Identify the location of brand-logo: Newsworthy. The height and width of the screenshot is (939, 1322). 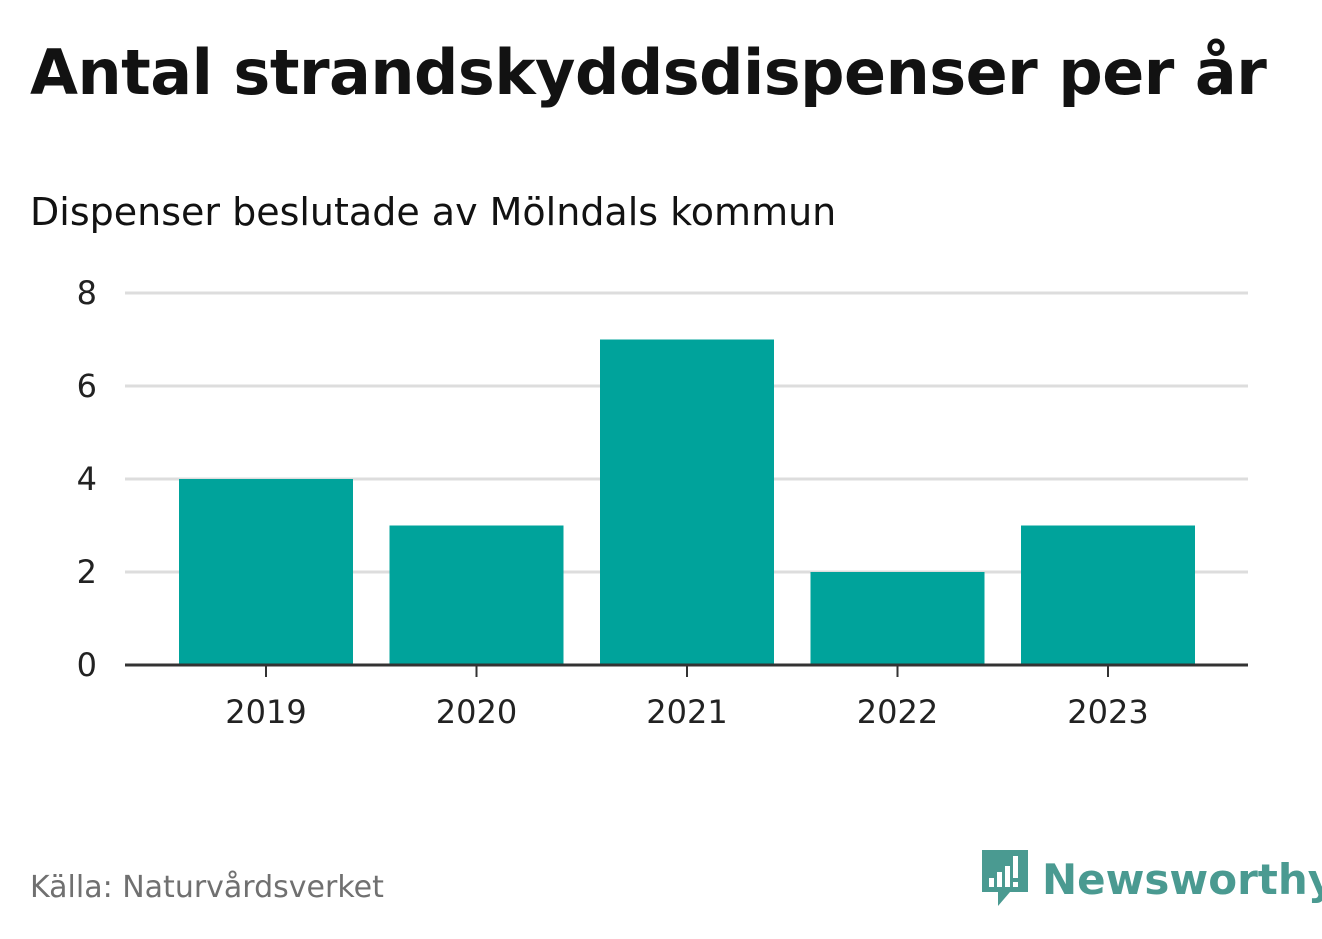
(1151, 879).